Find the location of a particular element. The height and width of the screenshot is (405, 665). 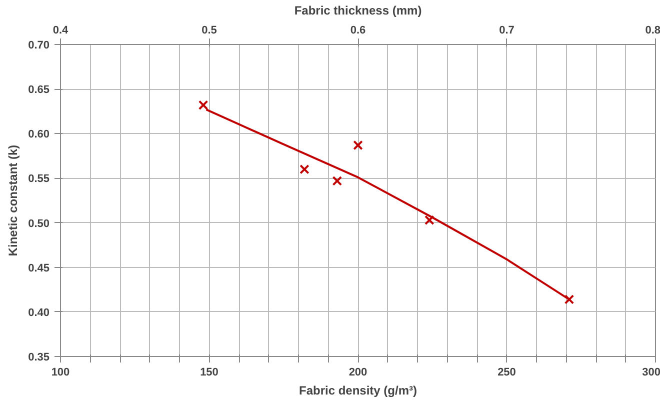

x2-tick-label: 0.5 is located at coordinates (209, 30).